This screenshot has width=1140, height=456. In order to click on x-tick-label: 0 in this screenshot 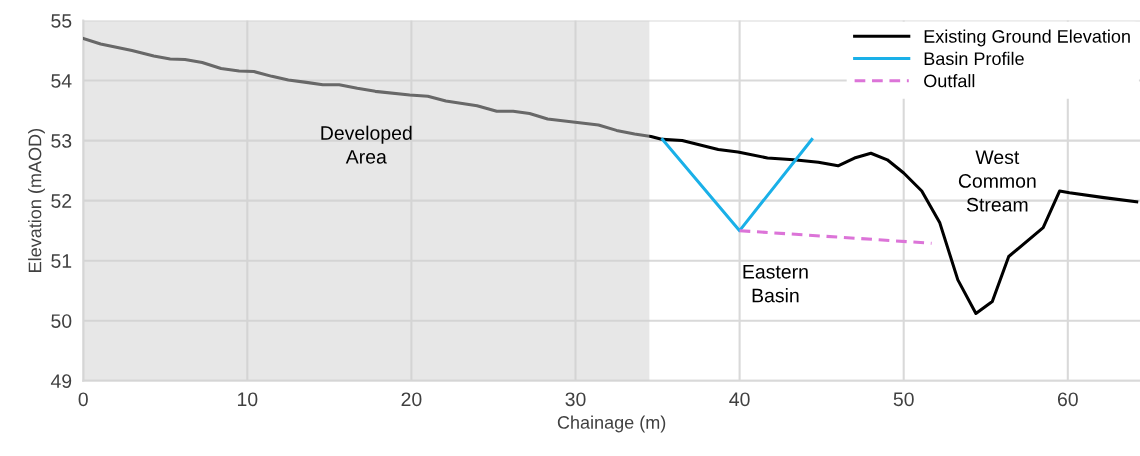, I will do `click(83, 399)`.